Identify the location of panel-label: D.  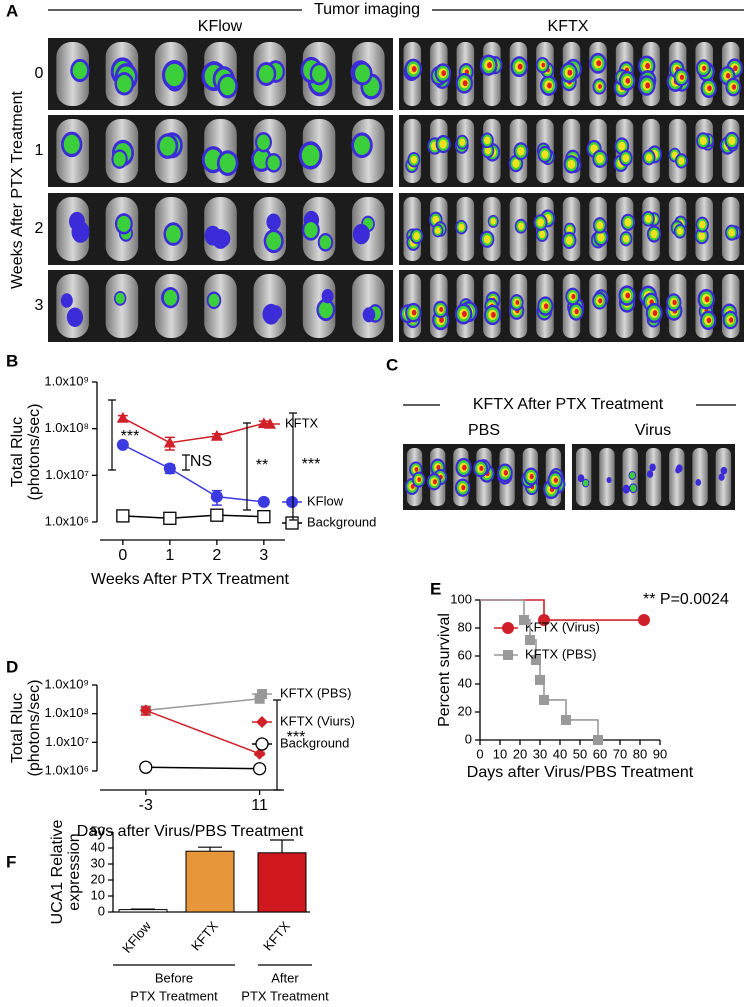
(12, 666).